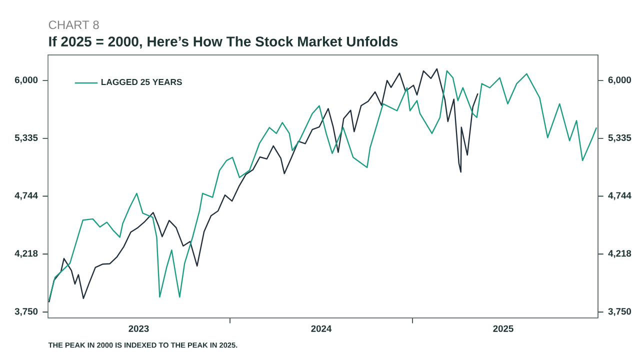  I want to click on text: 4,218, so click(620, 254).